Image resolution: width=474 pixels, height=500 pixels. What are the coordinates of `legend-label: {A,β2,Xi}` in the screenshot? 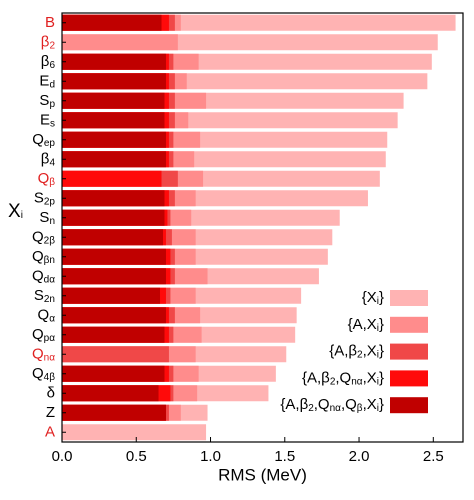 It's located at (356, 352).